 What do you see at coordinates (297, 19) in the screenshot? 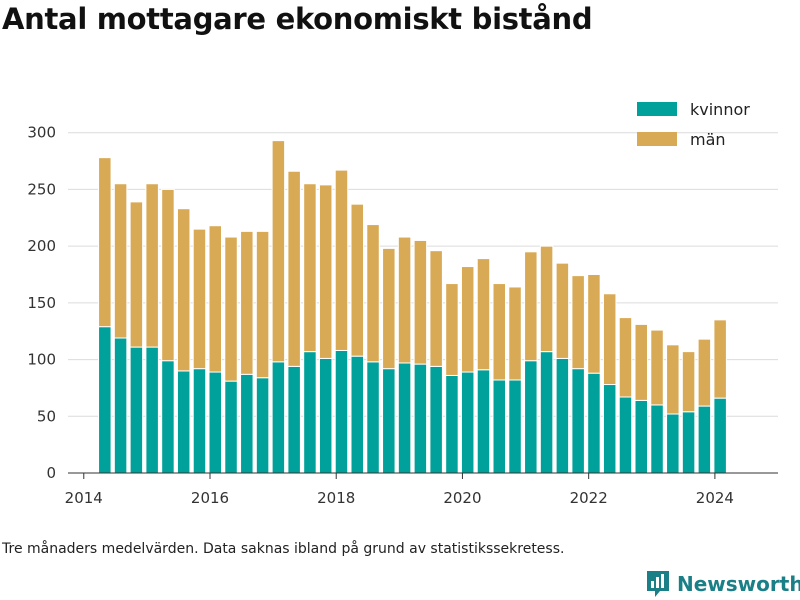
I see `chart-title: Antal mottagare ekonomiskt bistånd` at bounding box center [297, 19].